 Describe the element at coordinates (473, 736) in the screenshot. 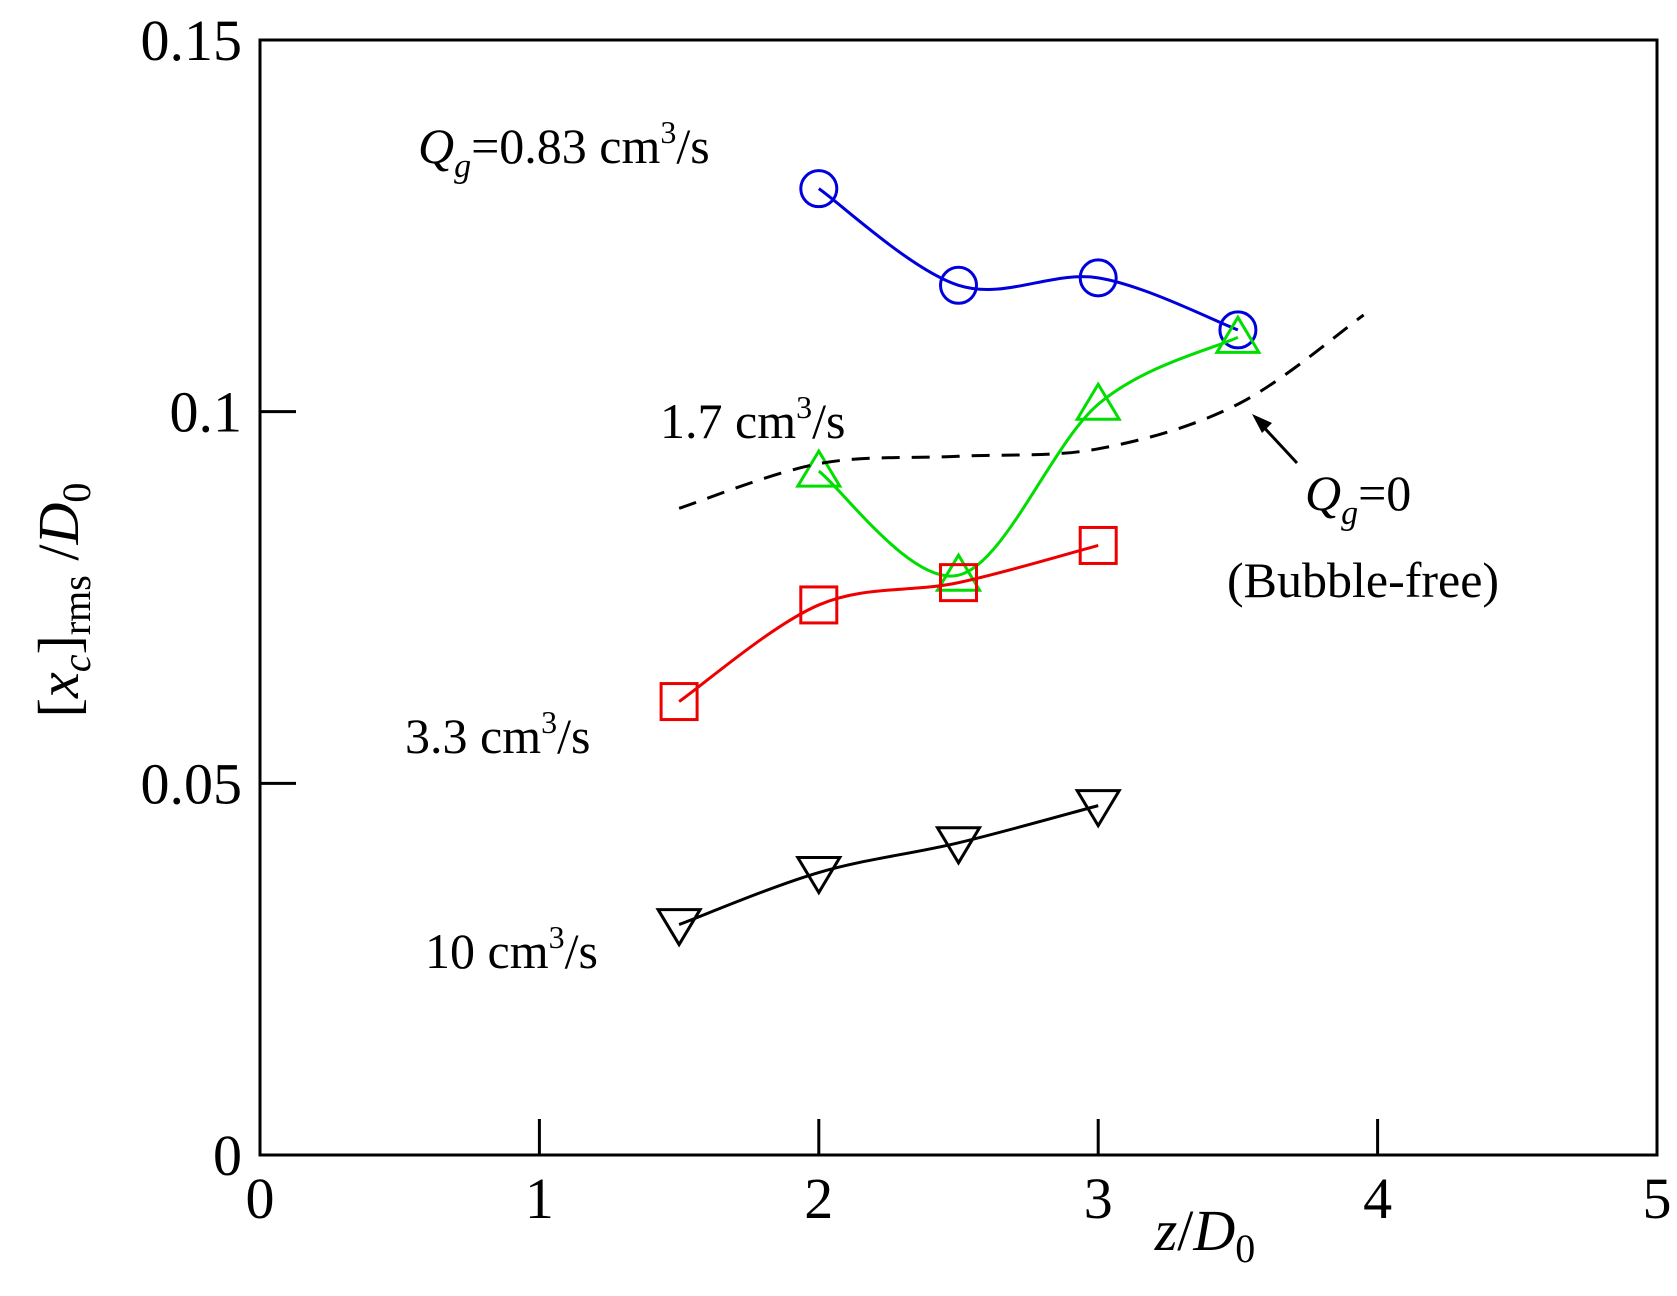

I see `annotation-q33-value: 3.3 cm` at that location.